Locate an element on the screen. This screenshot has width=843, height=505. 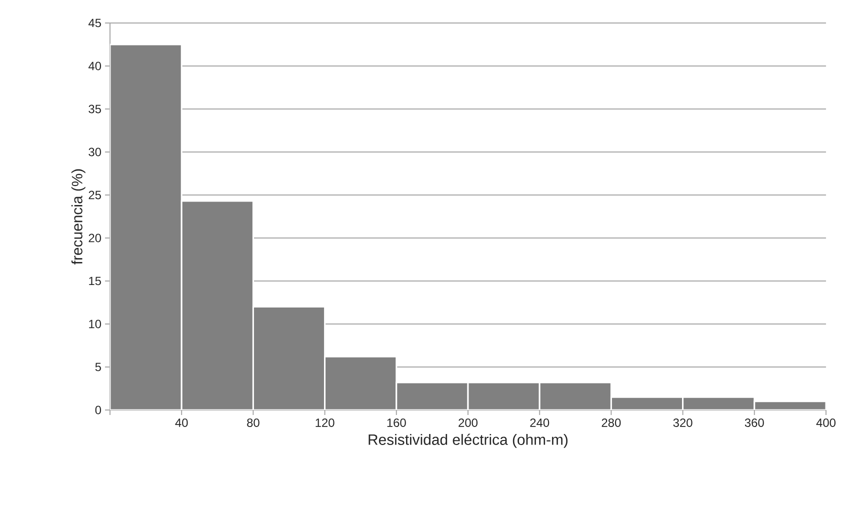
x-tick-label: 120 is located at coordinates (325, 422).